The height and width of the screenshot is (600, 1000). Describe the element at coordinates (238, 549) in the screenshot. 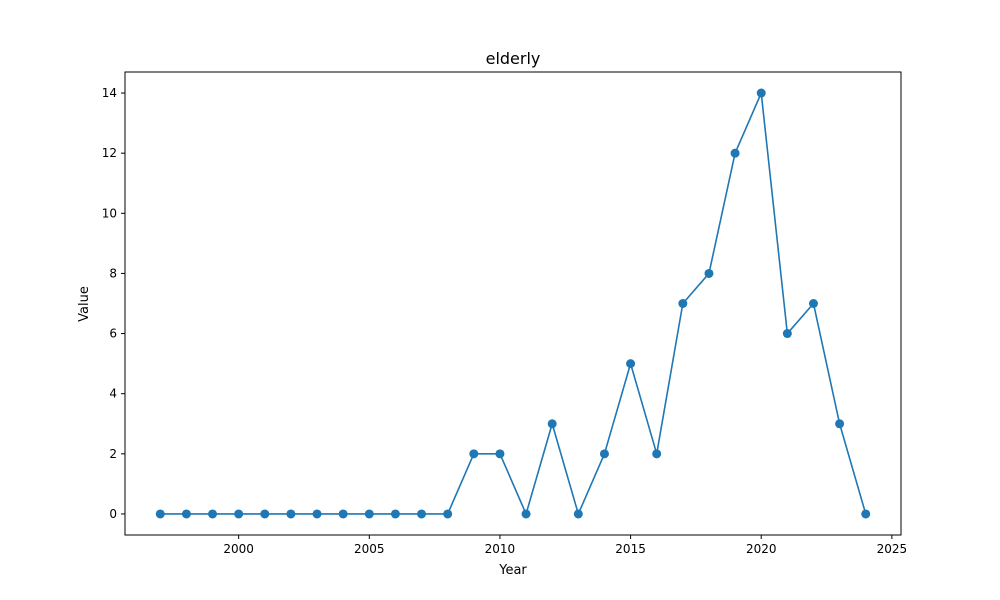

I see `x-tick-label: 2000` at that location.